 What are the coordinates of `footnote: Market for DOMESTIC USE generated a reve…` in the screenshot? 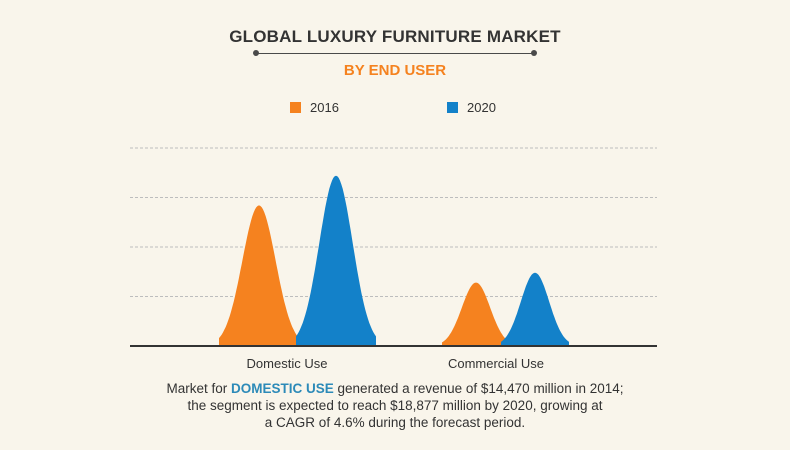 It's located at (395, 405).